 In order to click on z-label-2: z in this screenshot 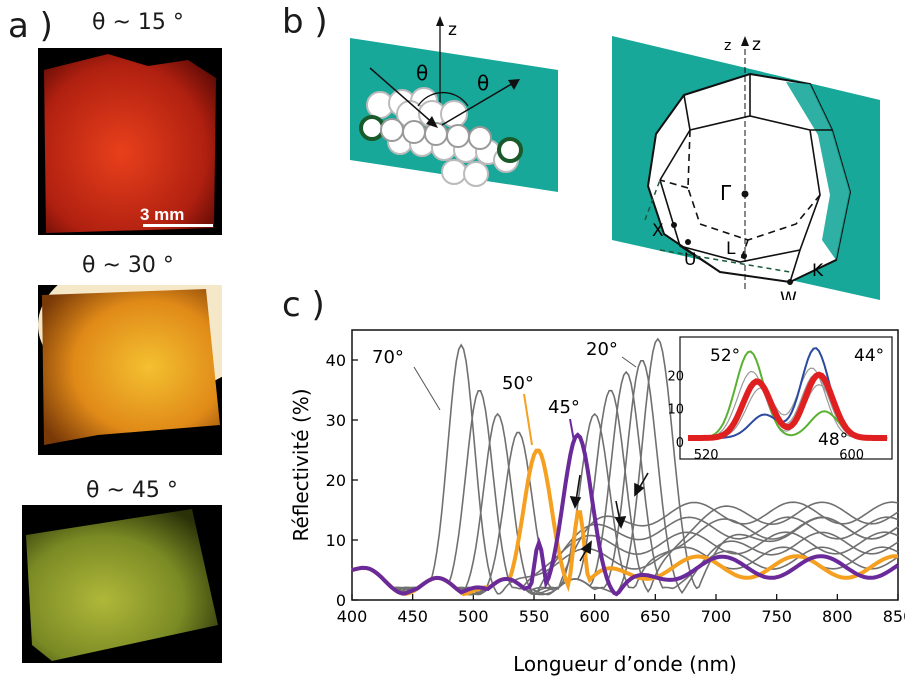, I will do `click(756, 45)`.